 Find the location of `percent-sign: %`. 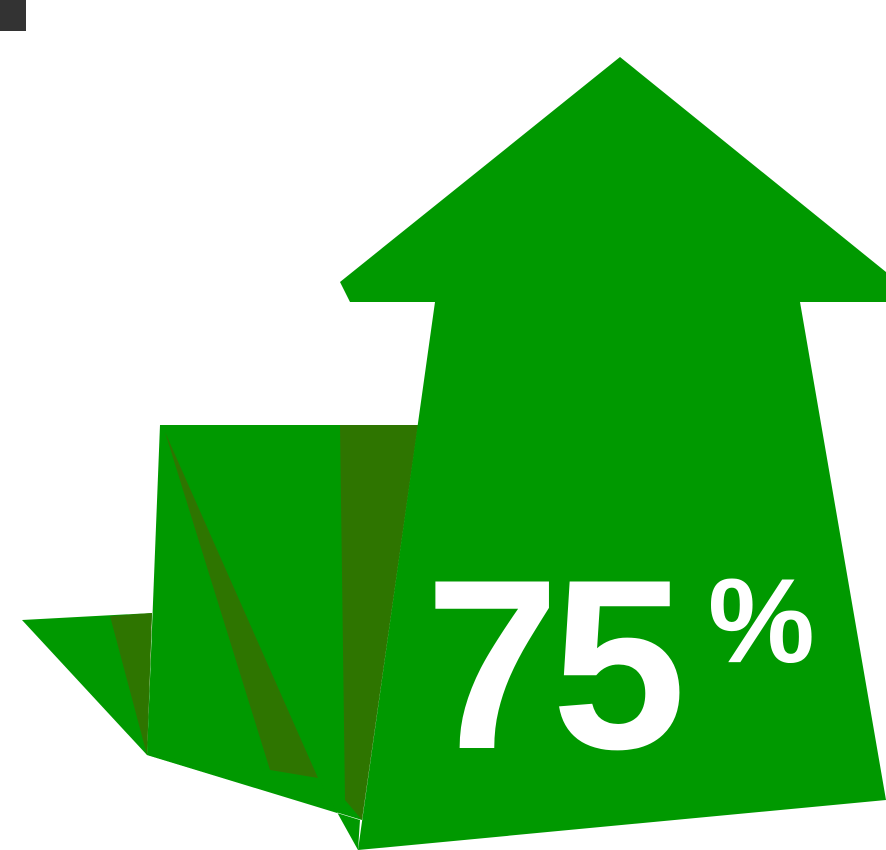

percent-sign: % is located at coordinates (761, 621).